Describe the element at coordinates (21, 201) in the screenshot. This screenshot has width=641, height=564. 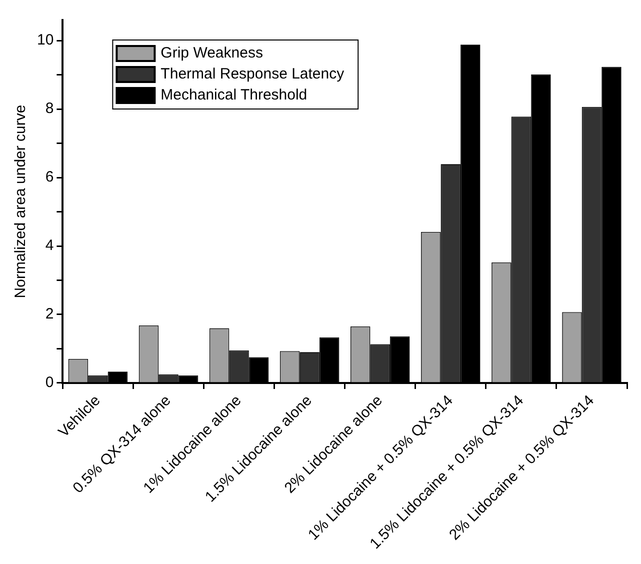
I see `y-axis-title: Normalized area under curve` at that location.